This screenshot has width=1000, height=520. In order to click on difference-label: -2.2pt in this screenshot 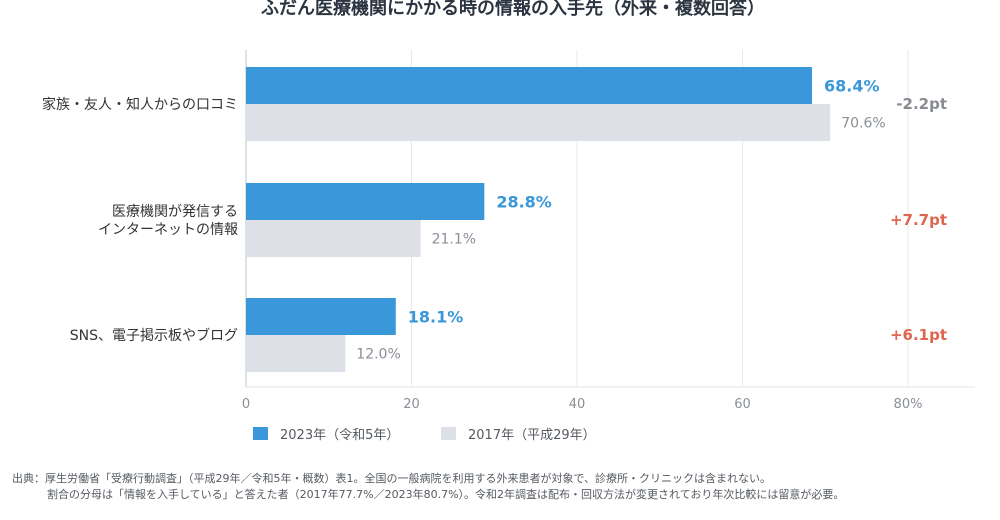, I will do `click(921, 104)`.